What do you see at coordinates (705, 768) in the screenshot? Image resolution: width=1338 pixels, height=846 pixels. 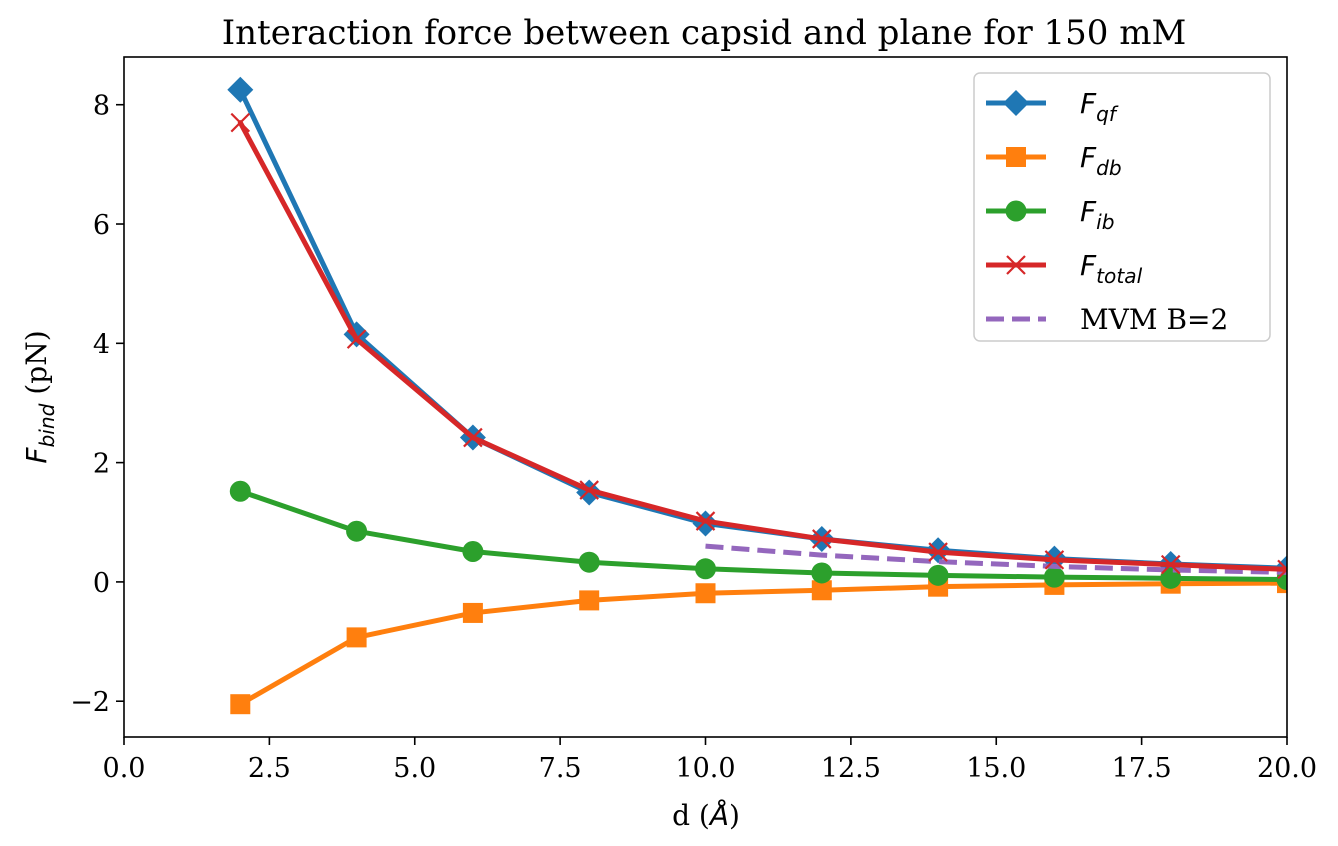 I see `x-tick-label: 10.0` at bounding box center [705, 768].